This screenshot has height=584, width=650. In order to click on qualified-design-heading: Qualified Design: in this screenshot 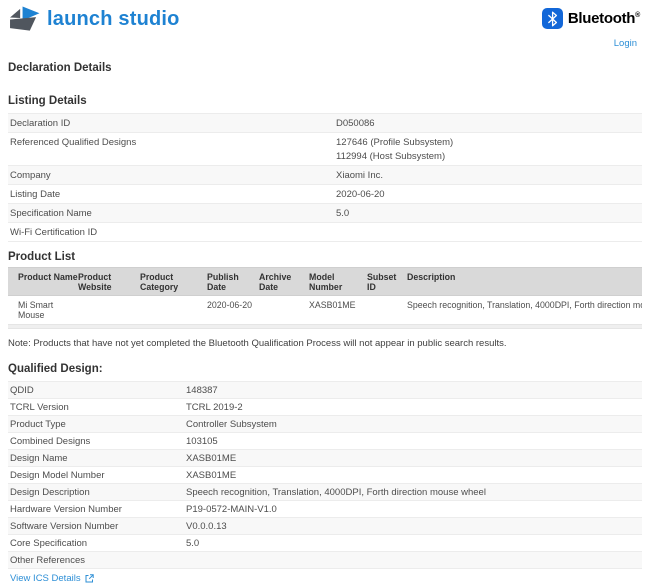, I will do `click(55, 369)`.